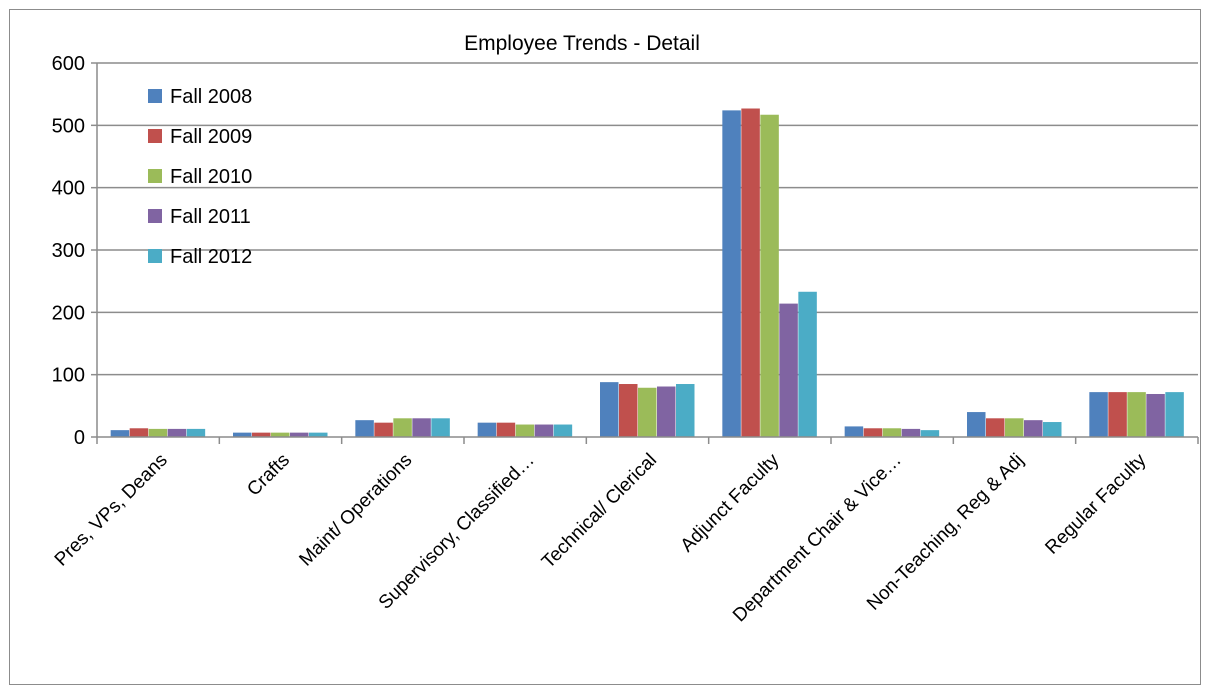 The height and width of the screenshot is (693, 1211). I want to click on y-tick-label: 500, so click(68, 126).